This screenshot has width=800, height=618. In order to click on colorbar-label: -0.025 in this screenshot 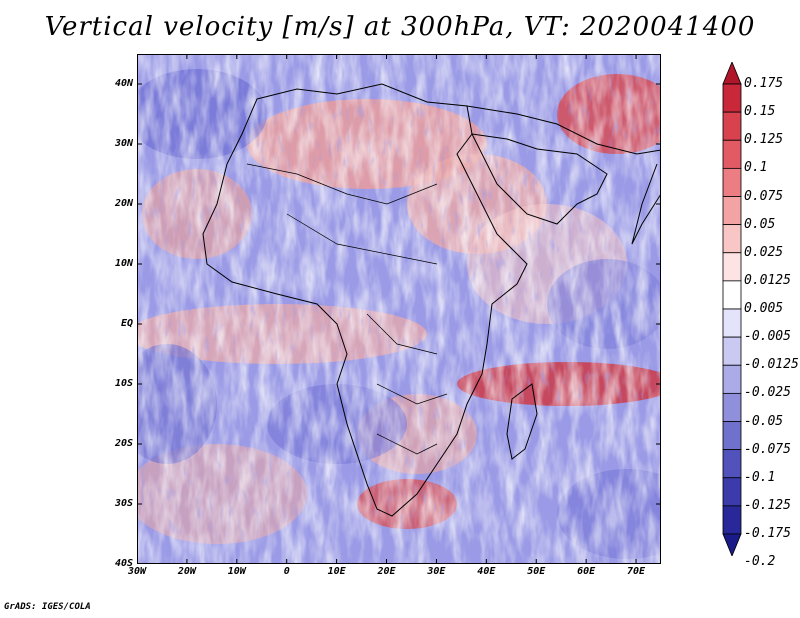, I will do `click(767, 393)`.